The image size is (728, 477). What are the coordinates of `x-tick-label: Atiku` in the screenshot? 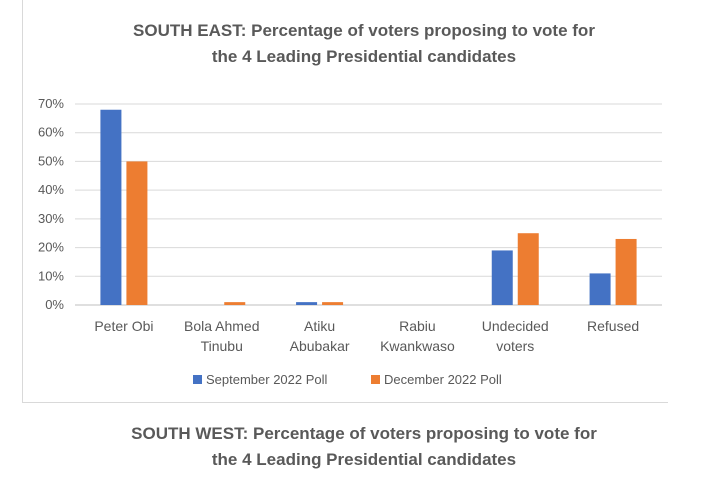 It's located at (319, 326).